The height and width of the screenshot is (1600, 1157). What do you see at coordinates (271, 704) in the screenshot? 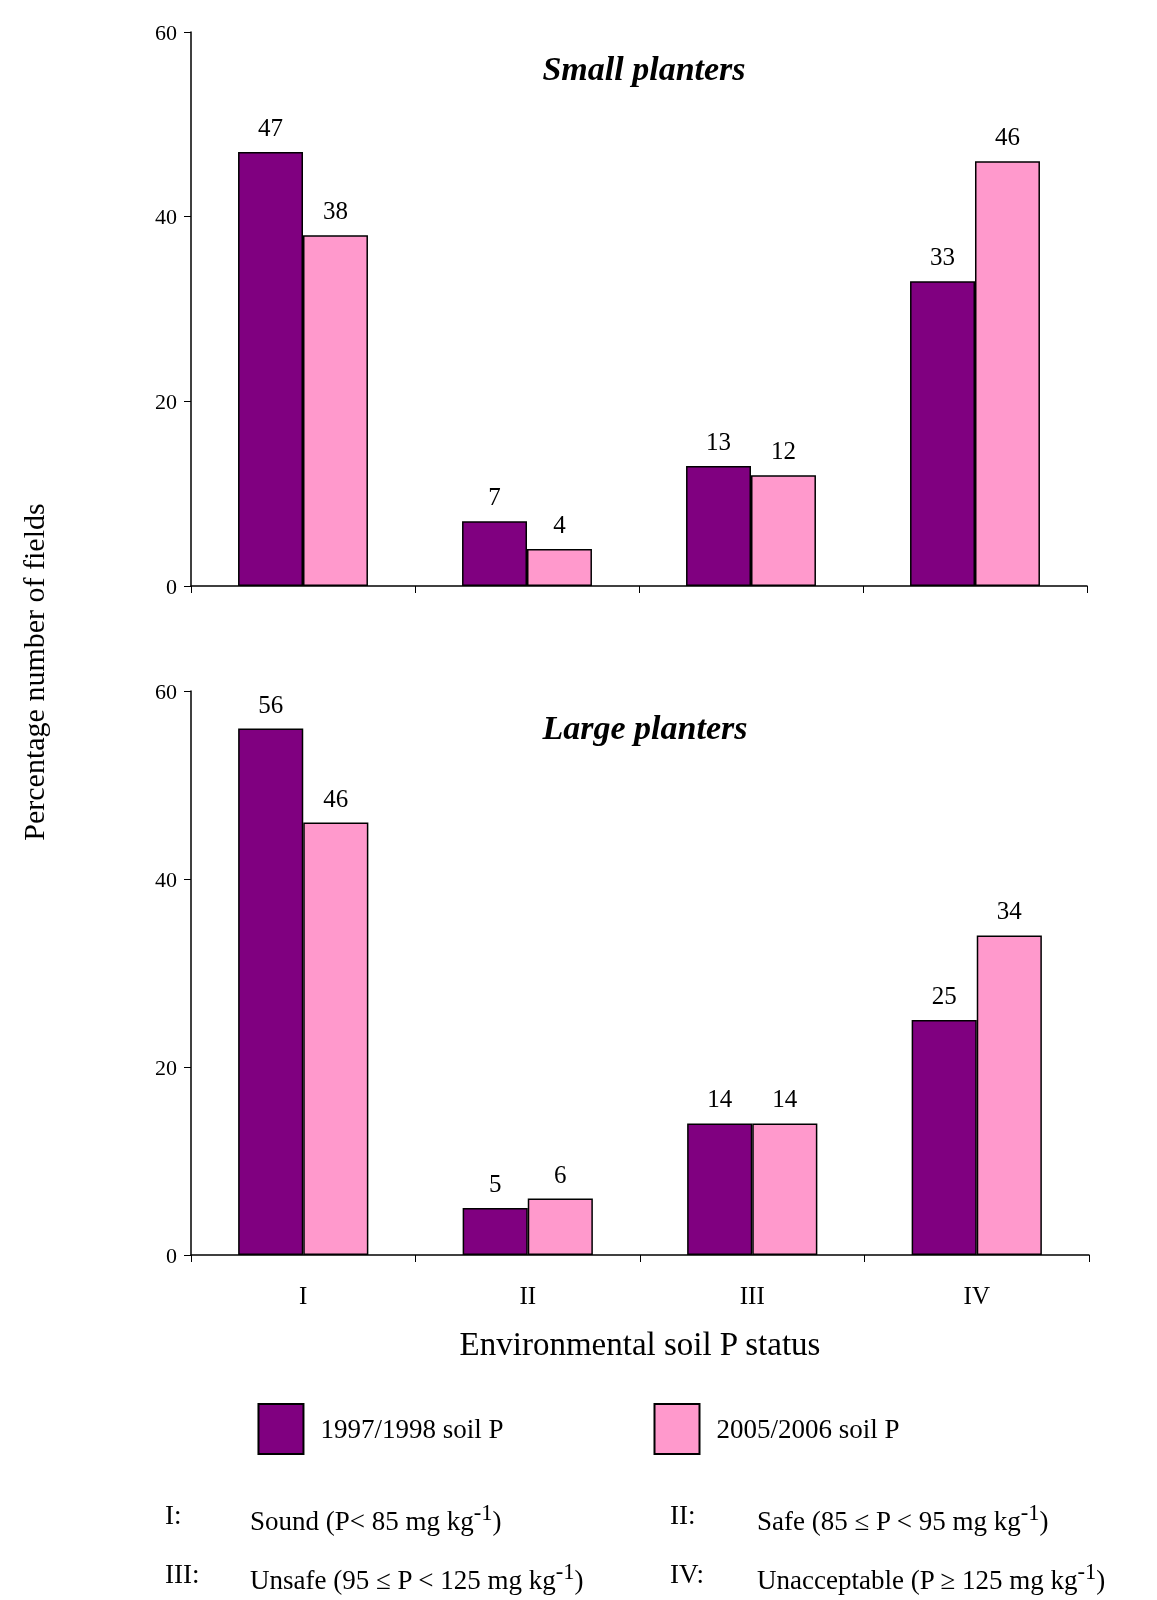
I see `data-label: 56` at bounding box center [271, 704].